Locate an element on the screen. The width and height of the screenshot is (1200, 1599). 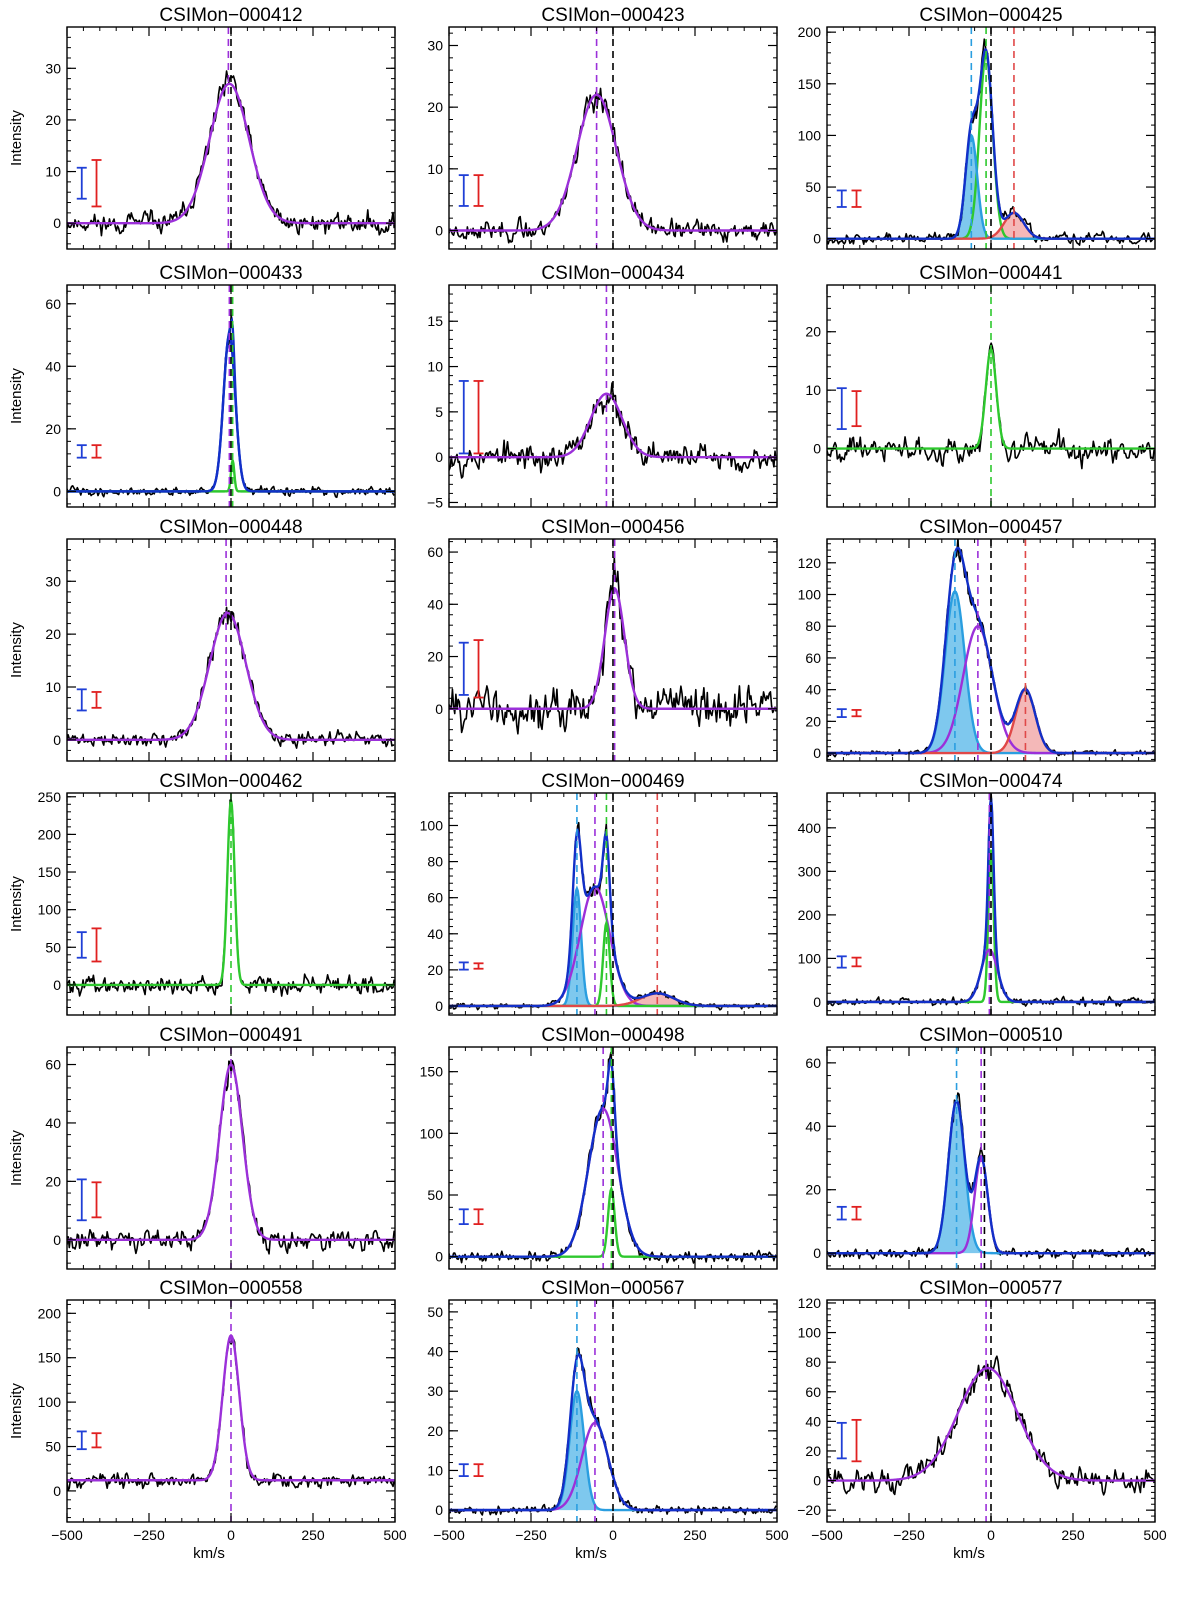
panel-title: CSIMon−000474 is located at coordinates (991, 781).